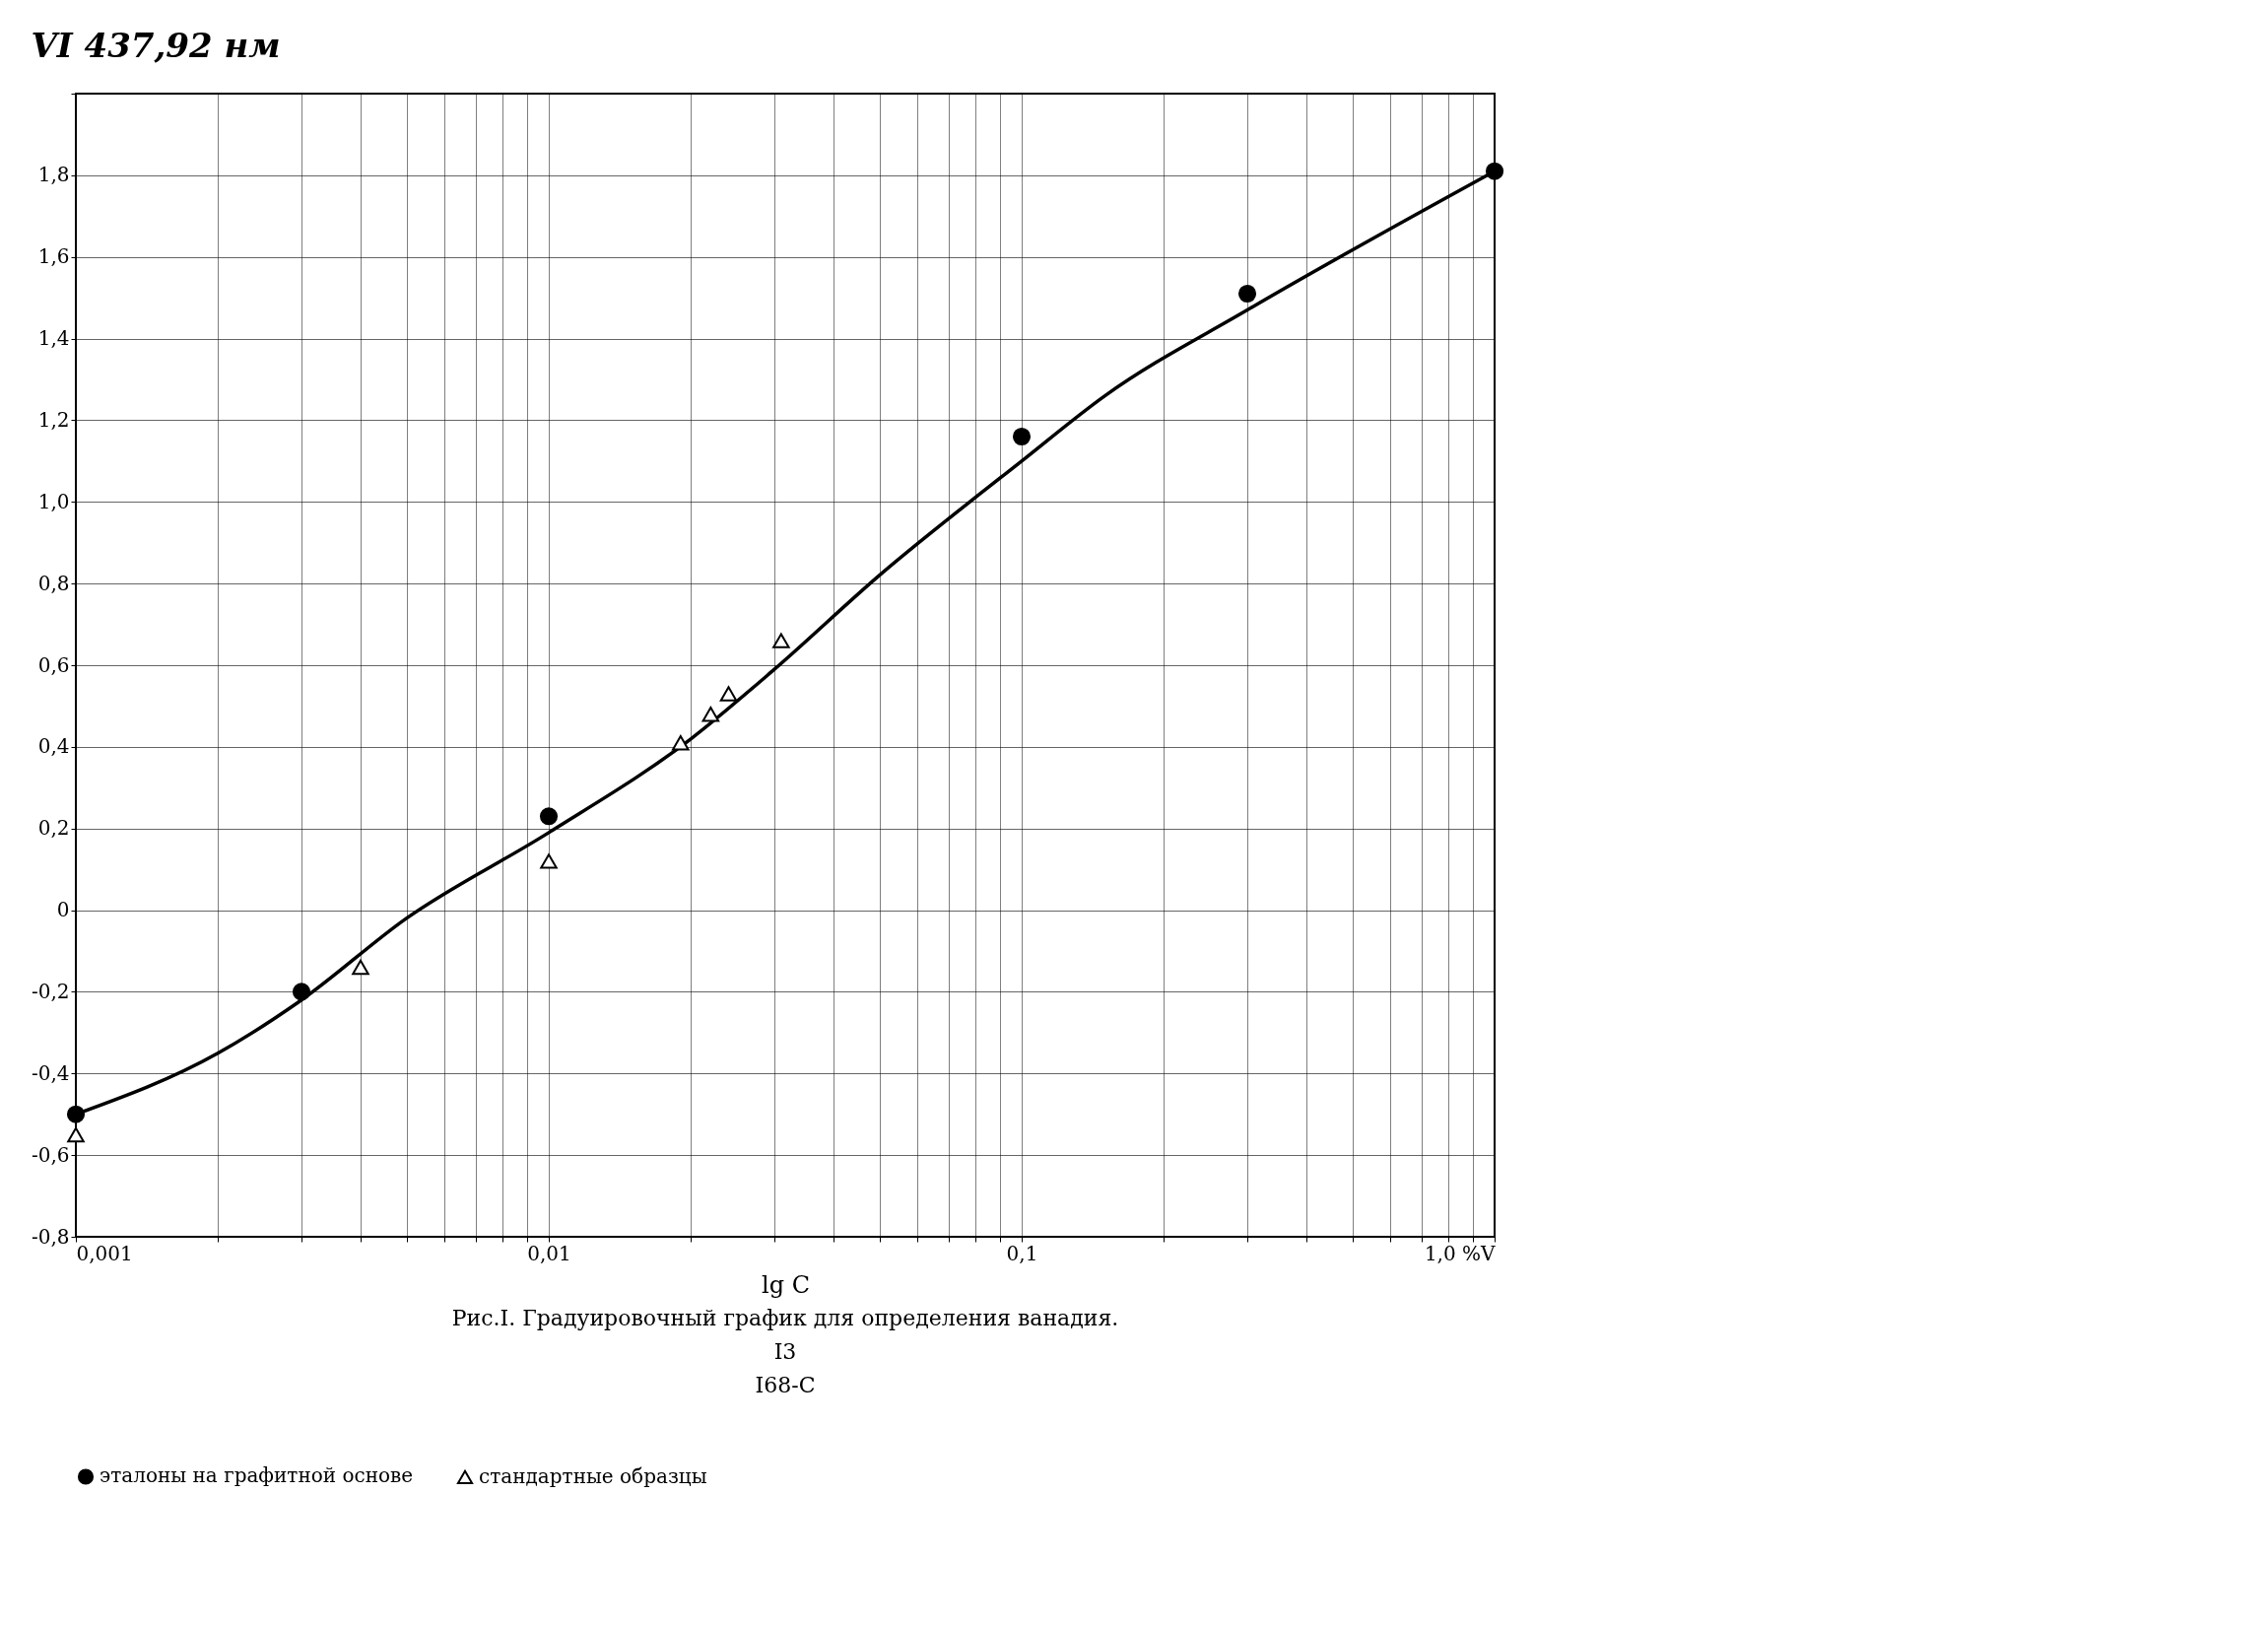 The width and height of the screenshot is (2268, 1629). I want to click on text: I68-С, so click(785, 1385).